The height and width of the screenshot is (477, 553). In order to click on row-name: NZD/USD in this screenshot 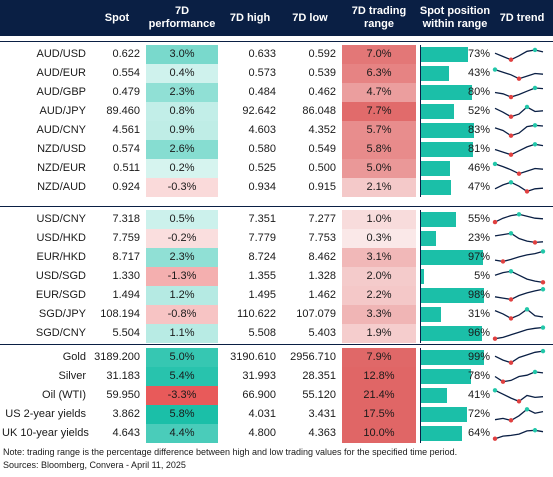, I will do `click(61, 149)`.